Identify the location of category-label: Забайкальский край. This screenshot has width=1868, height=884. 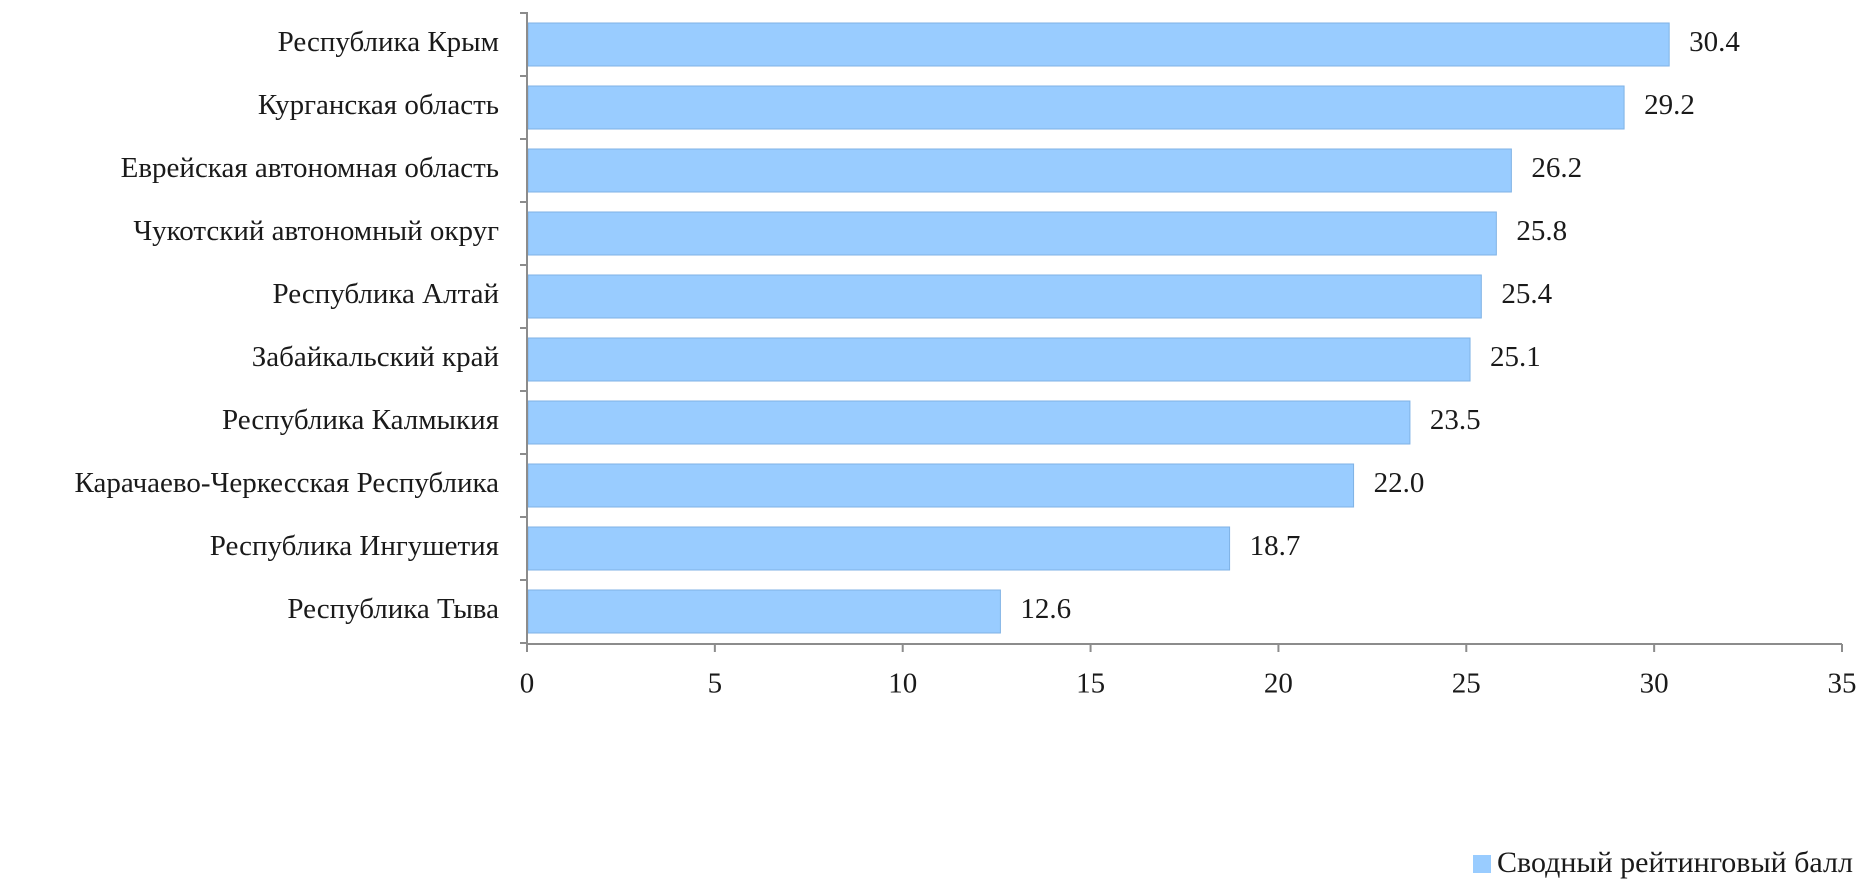
(375, 357).